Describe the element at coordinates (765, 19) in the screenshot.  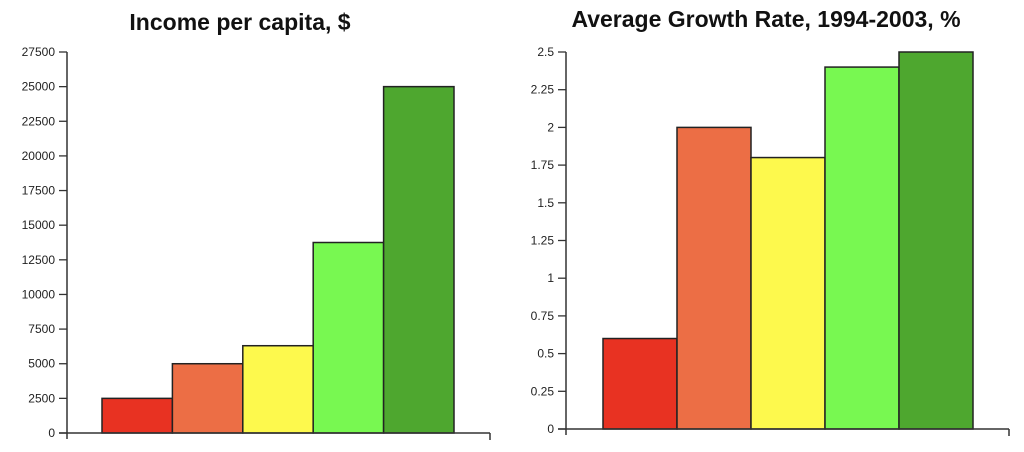
I see `chart-title: Average Growth Rate, 1994-2003, %` at that location.